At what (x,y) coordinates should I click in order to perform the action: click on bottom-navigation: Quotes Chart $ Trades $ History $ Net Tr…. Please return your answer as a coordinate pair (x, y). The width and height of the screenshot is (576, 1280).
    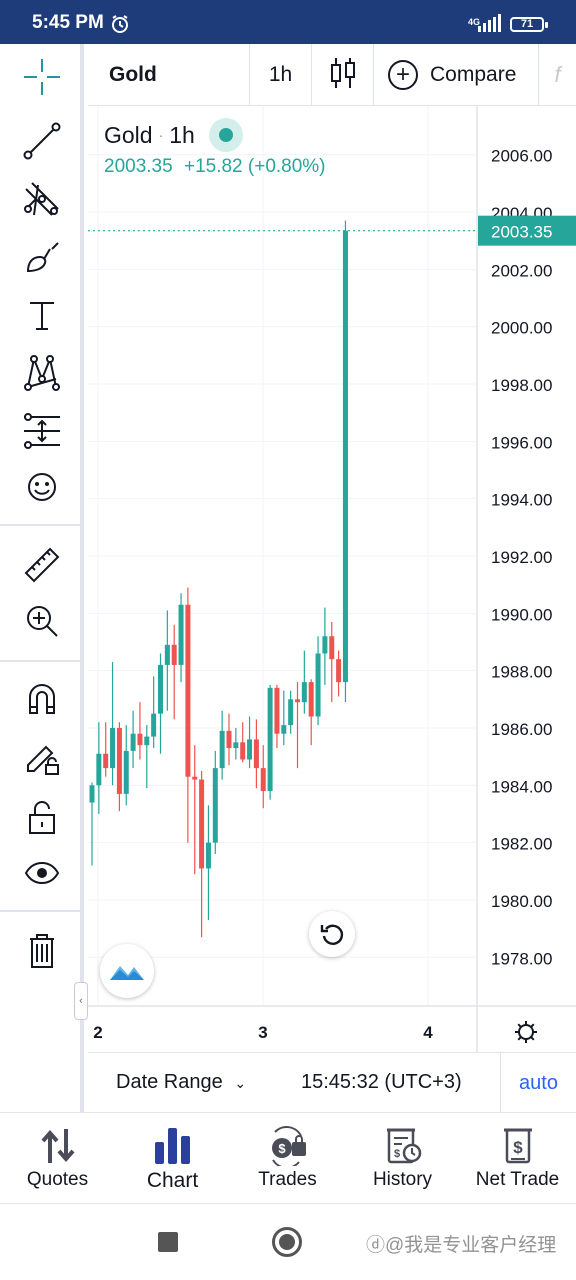
    Looking at the image, I should click on (288, 1158).